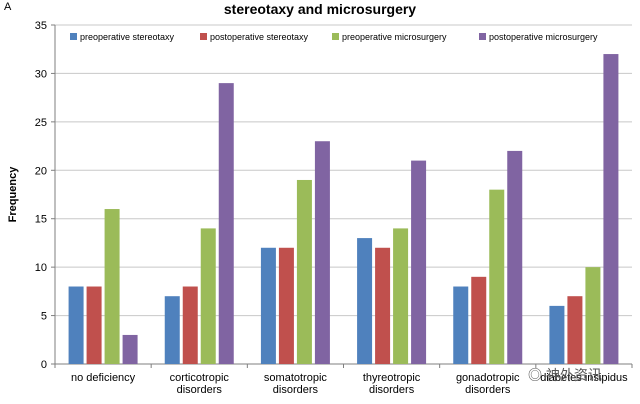 The height and width of the screenshot is (404, 640). Describe the element at coordinates (535, 375) in the screenshot. I see `watermark-icon: ◎` at that location.